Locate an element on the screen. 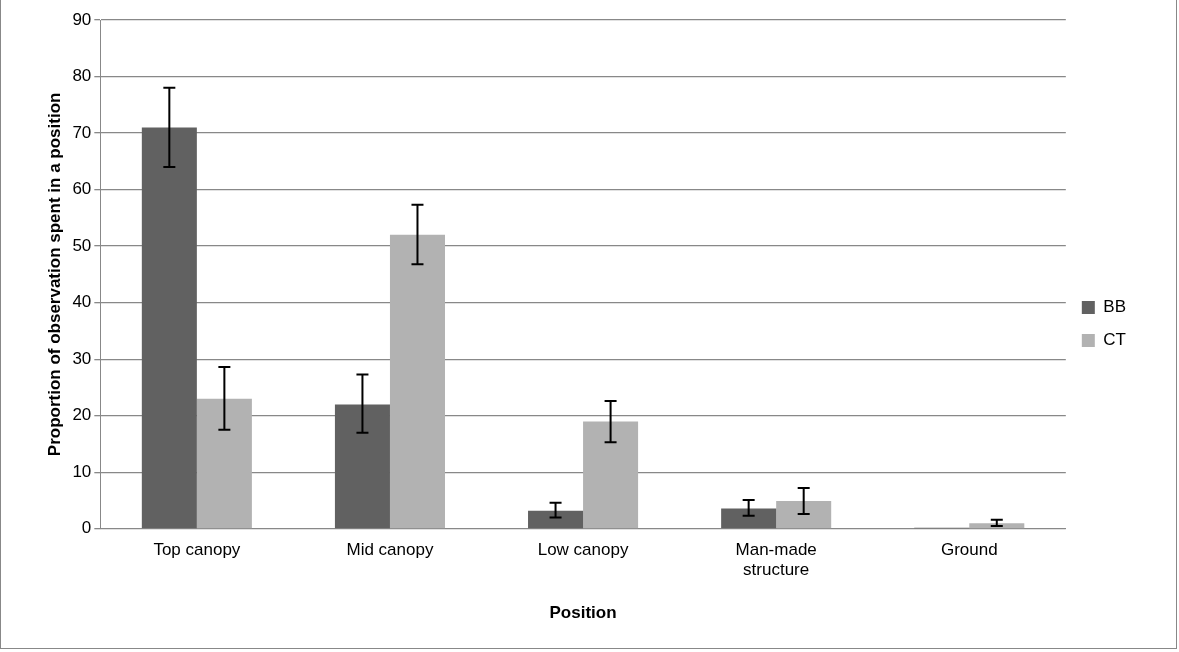 The width and height of the screenshot is (1179, 652). y-tick-label: 20 is located at coordinates (82, 415).